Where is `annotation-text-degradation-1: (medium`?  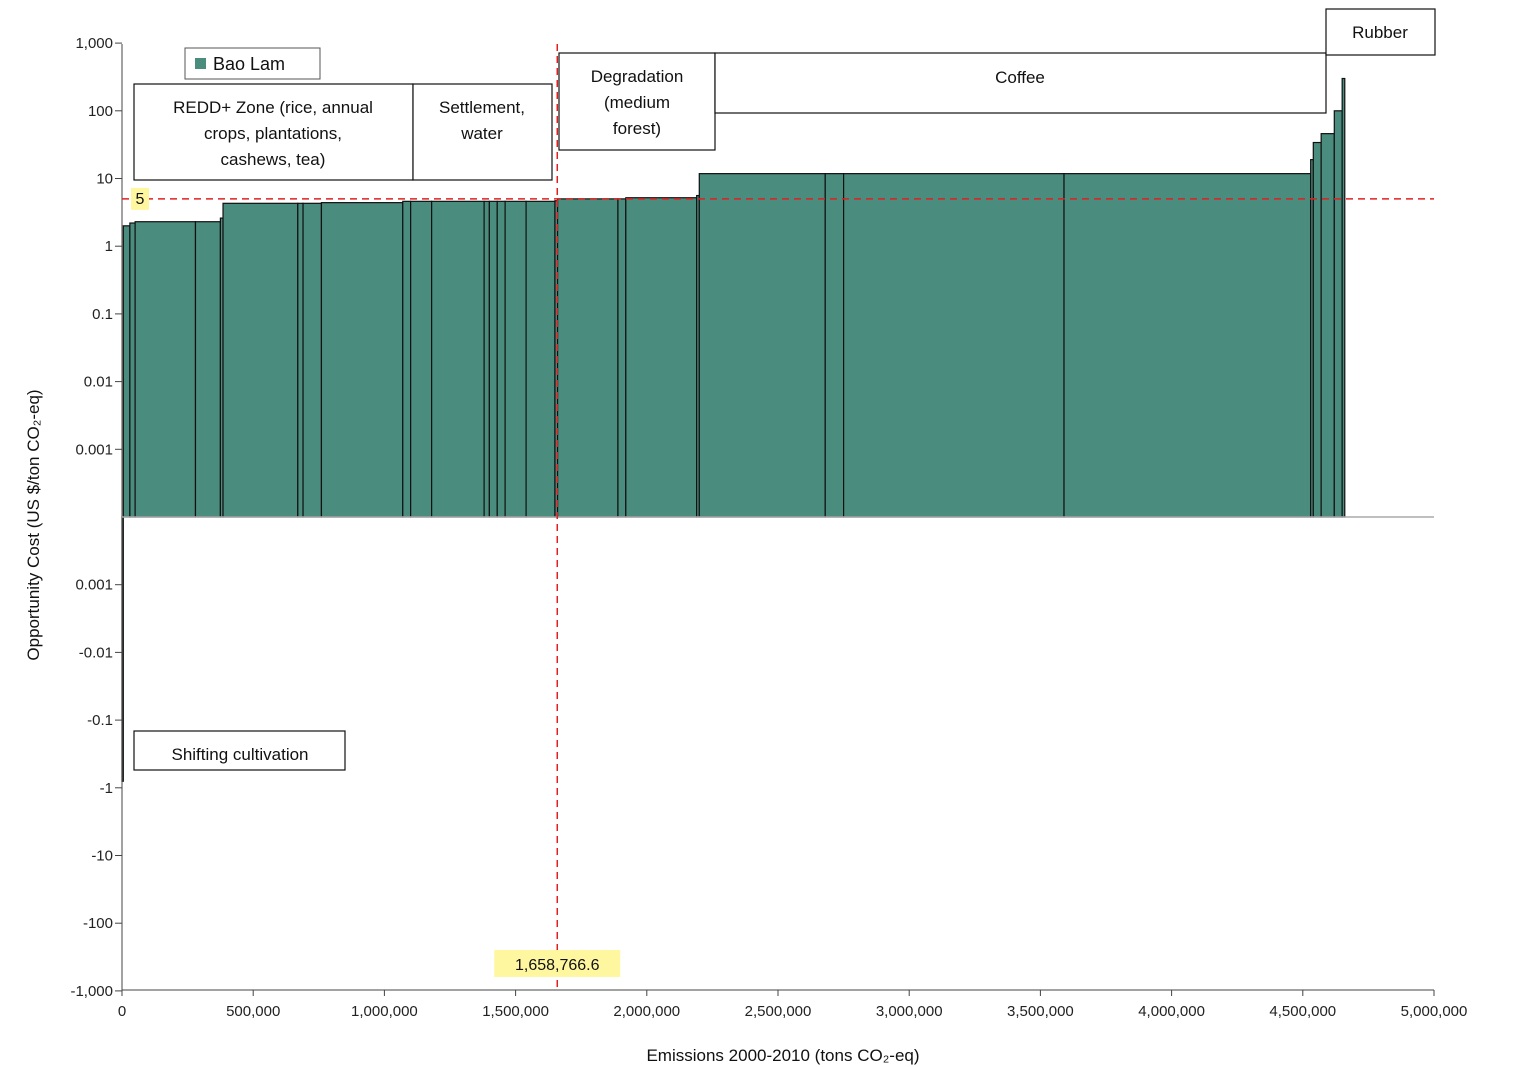
annotation-text-degradation-1: (medium is located at coordinates (637, 102).